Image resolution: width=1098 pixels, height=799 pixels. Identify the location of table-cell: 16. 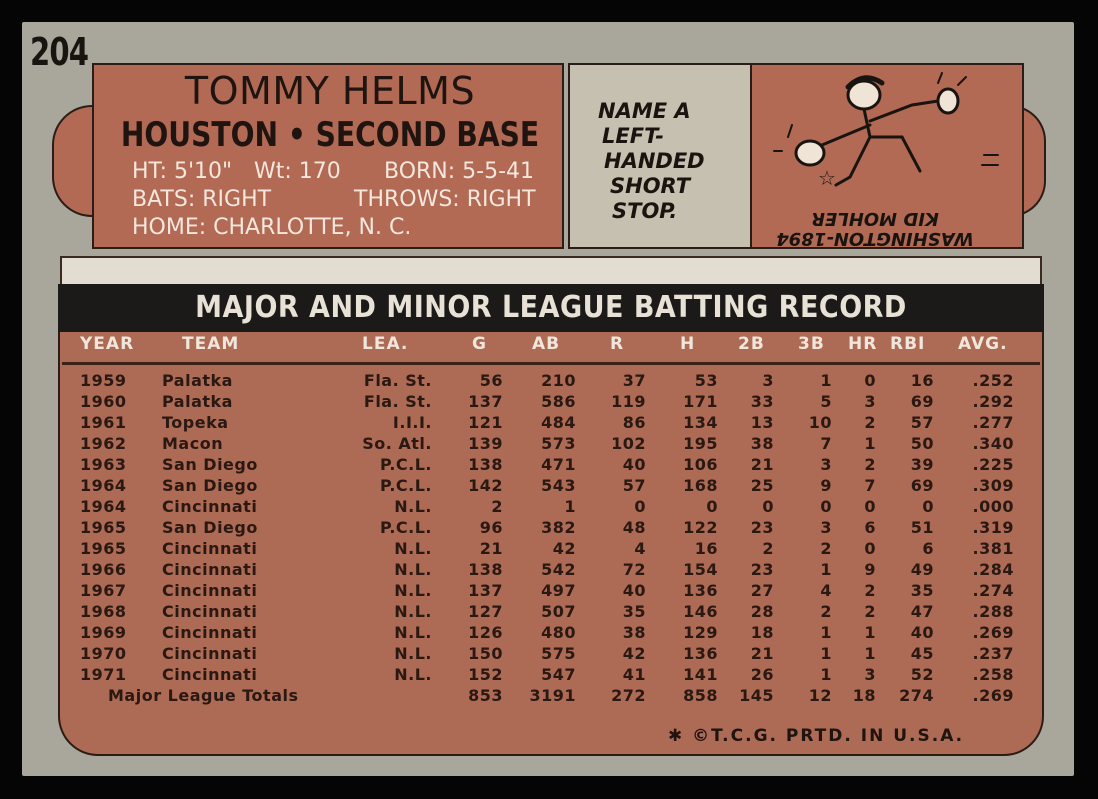
(922, 380).